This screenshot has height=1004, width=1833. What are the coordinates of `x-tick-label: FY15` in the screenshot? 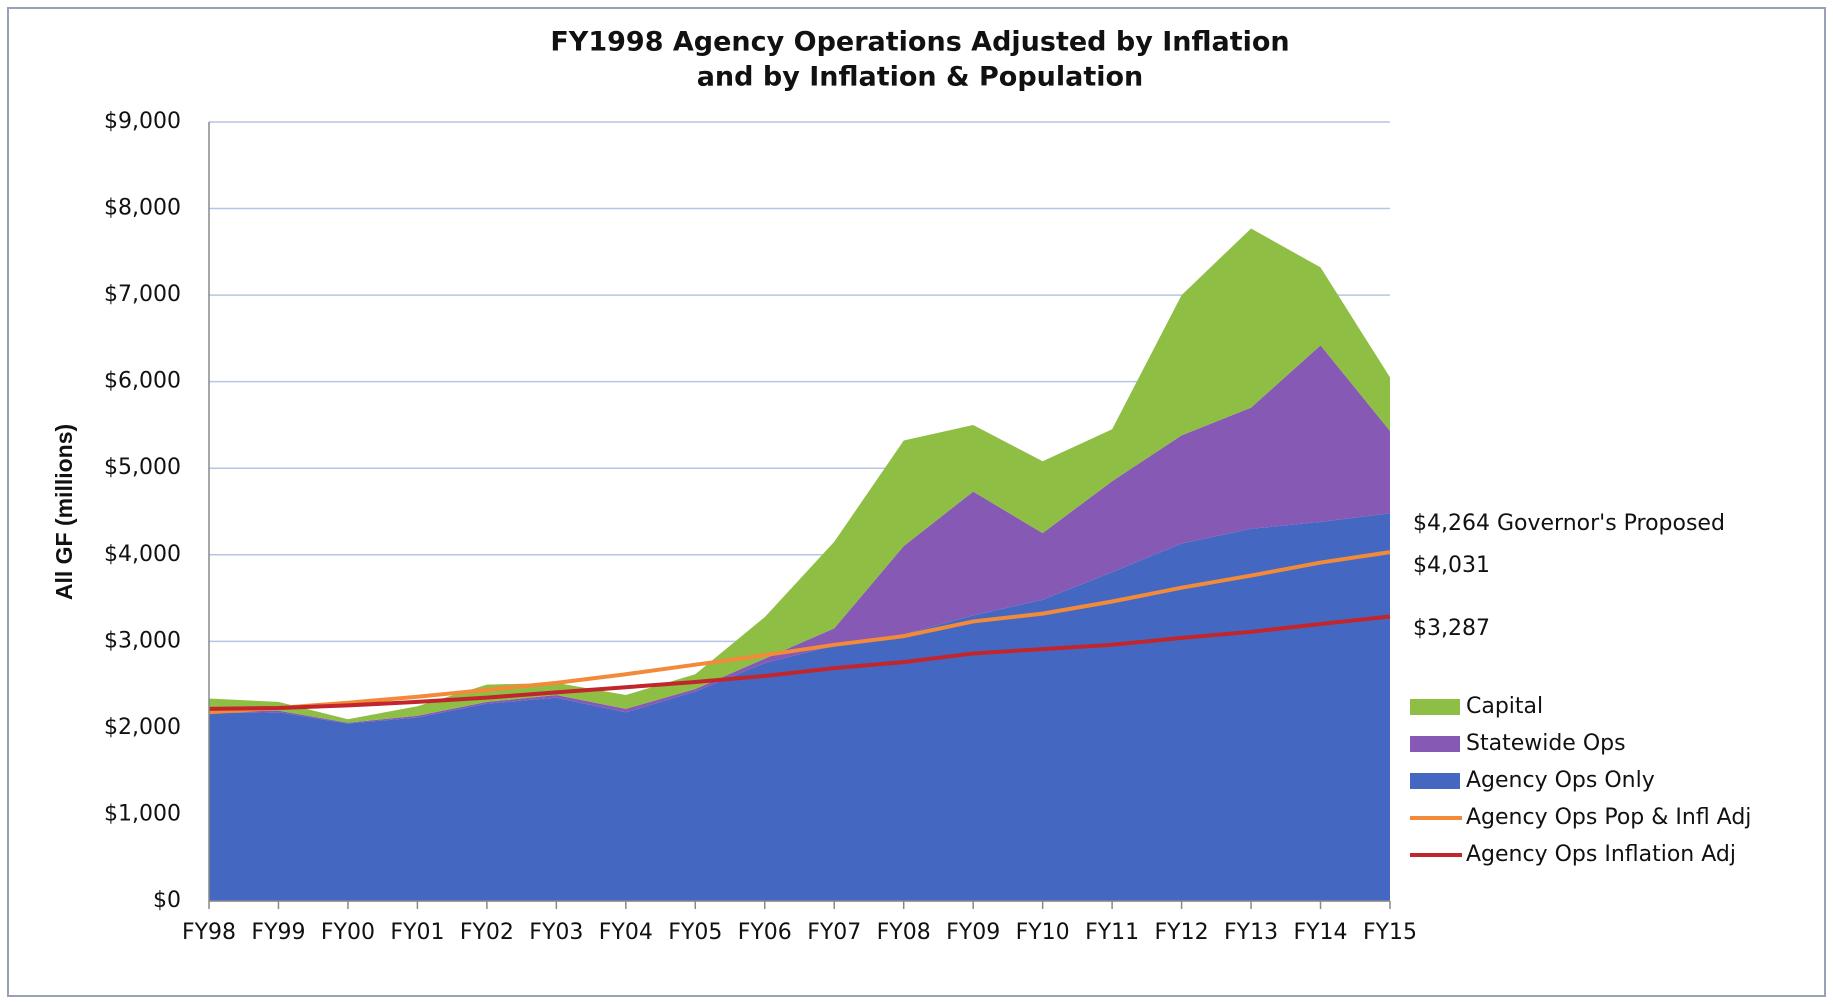 It's located at (1390, 932).